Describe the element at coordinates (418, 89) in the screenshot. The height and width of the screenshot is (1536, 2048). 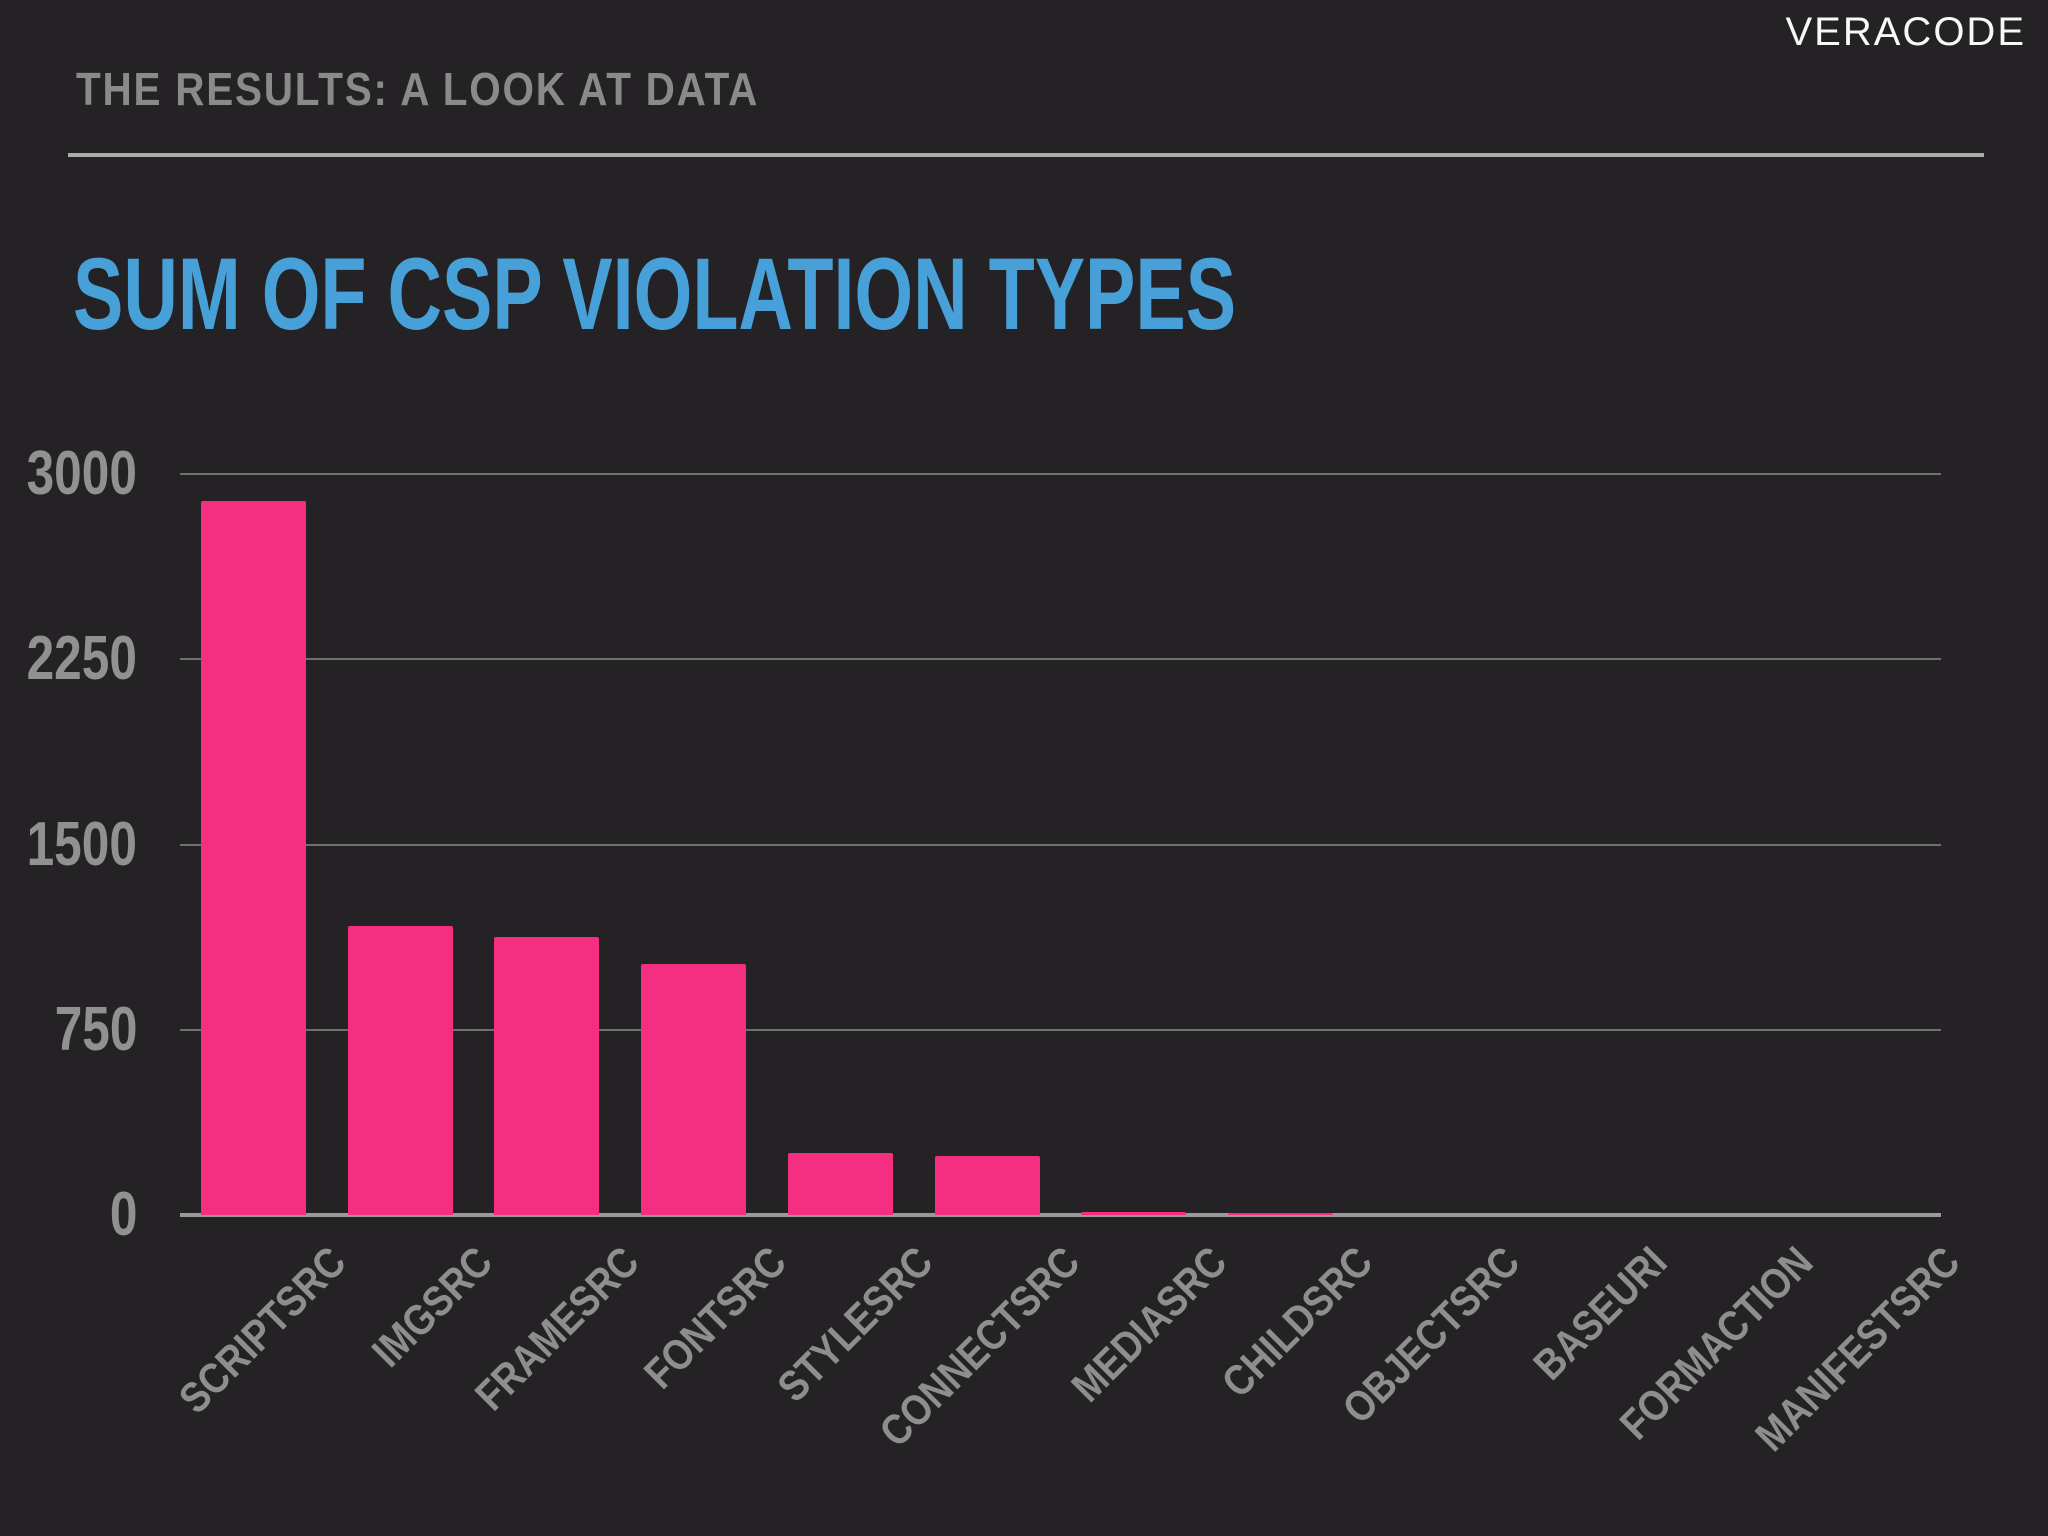
I see `slide-kicker: THE RESULTS: A LOOK AT DATA` at that location.